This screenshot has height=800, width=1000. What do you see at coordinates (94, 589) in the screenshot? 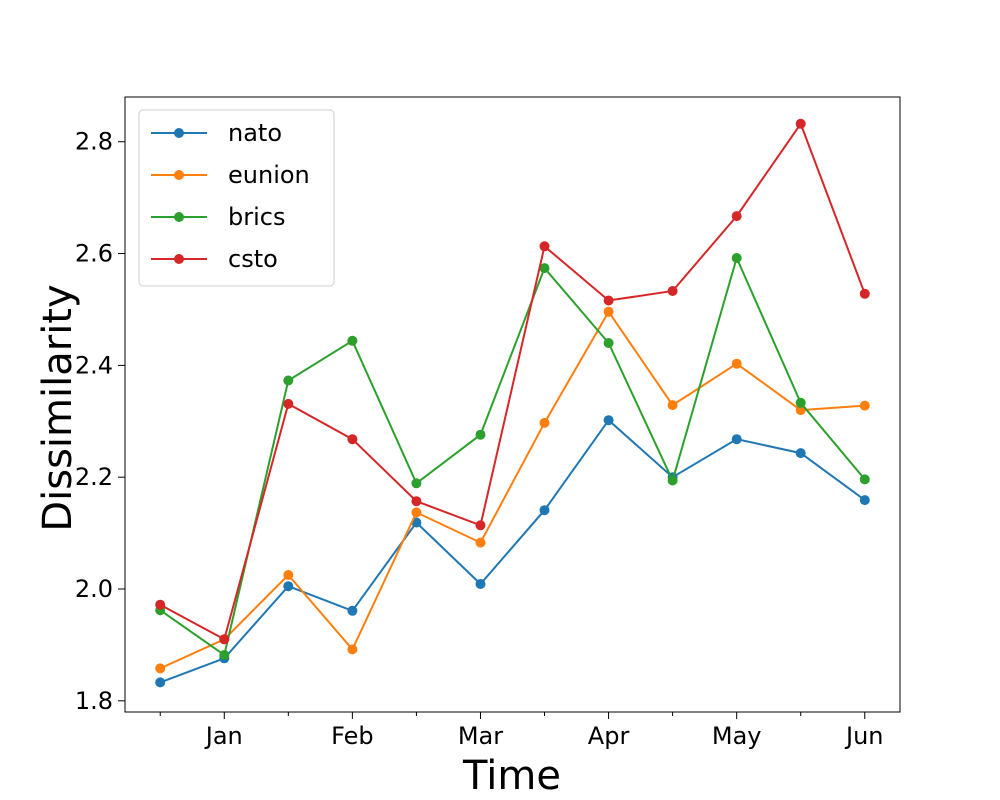
I see `y-tick-label: 2.0` at bounding box center [94, 589].